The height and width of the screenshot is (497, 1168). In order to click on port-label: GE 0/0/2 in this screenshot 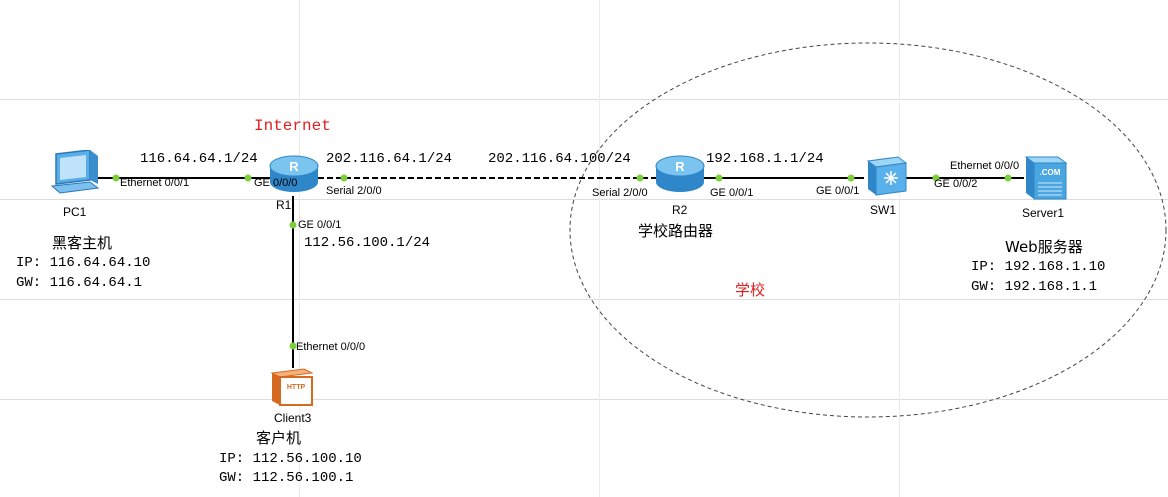, I will do `click(956, 184)`.